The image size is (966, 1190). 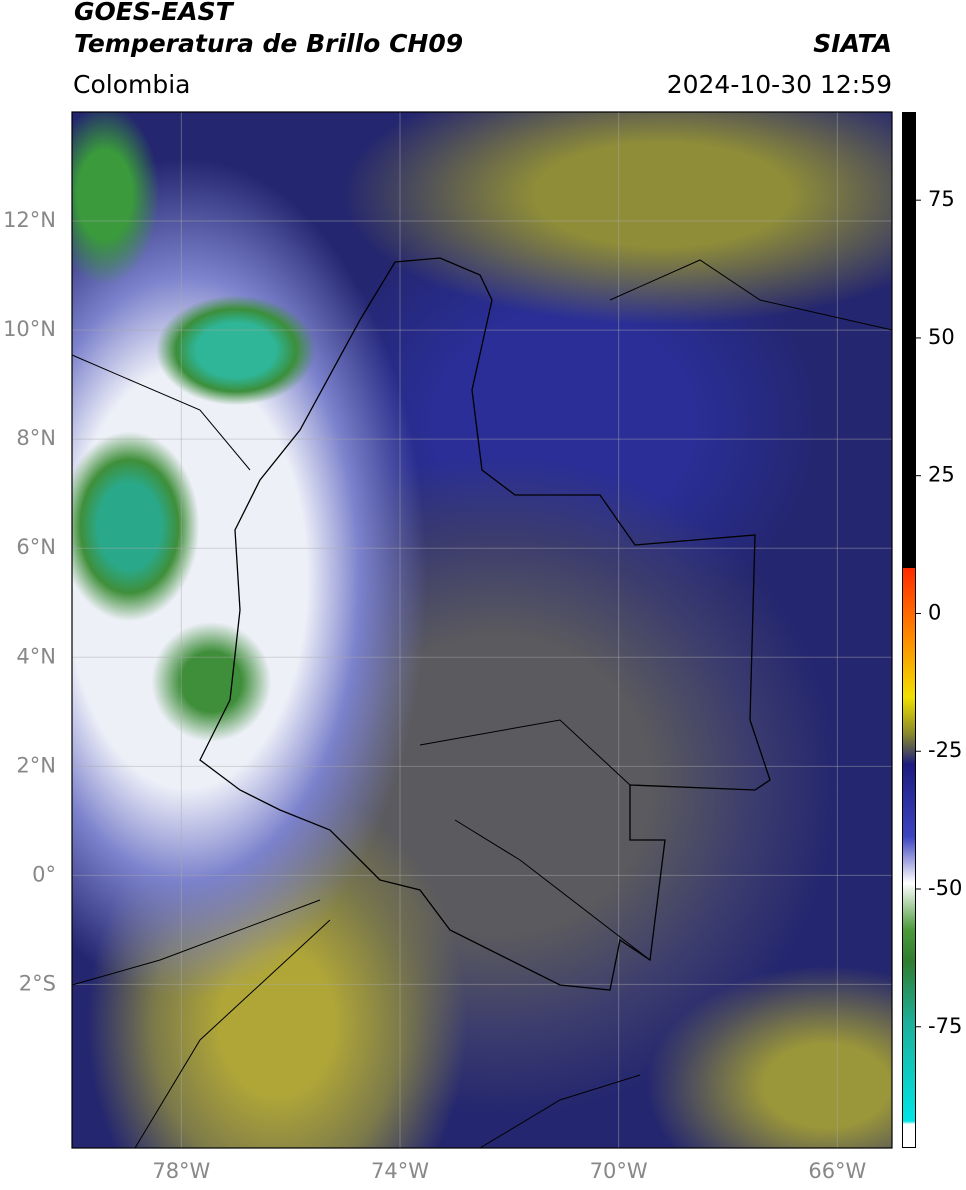 What do you see at coordinates (779, 84) in the screenshot?
I see `datetime: 2024-10-30 12:59` at bounding box center [779, 84].